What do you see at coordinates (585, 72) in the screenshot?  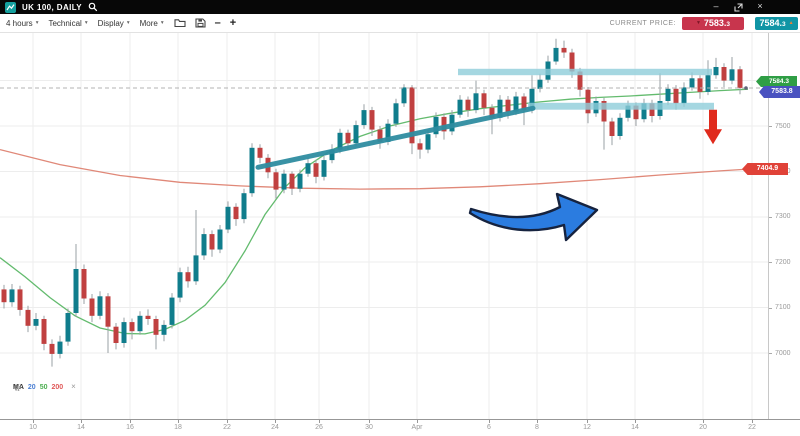 I see `resistance-zone` at bounding box center [585, 72].